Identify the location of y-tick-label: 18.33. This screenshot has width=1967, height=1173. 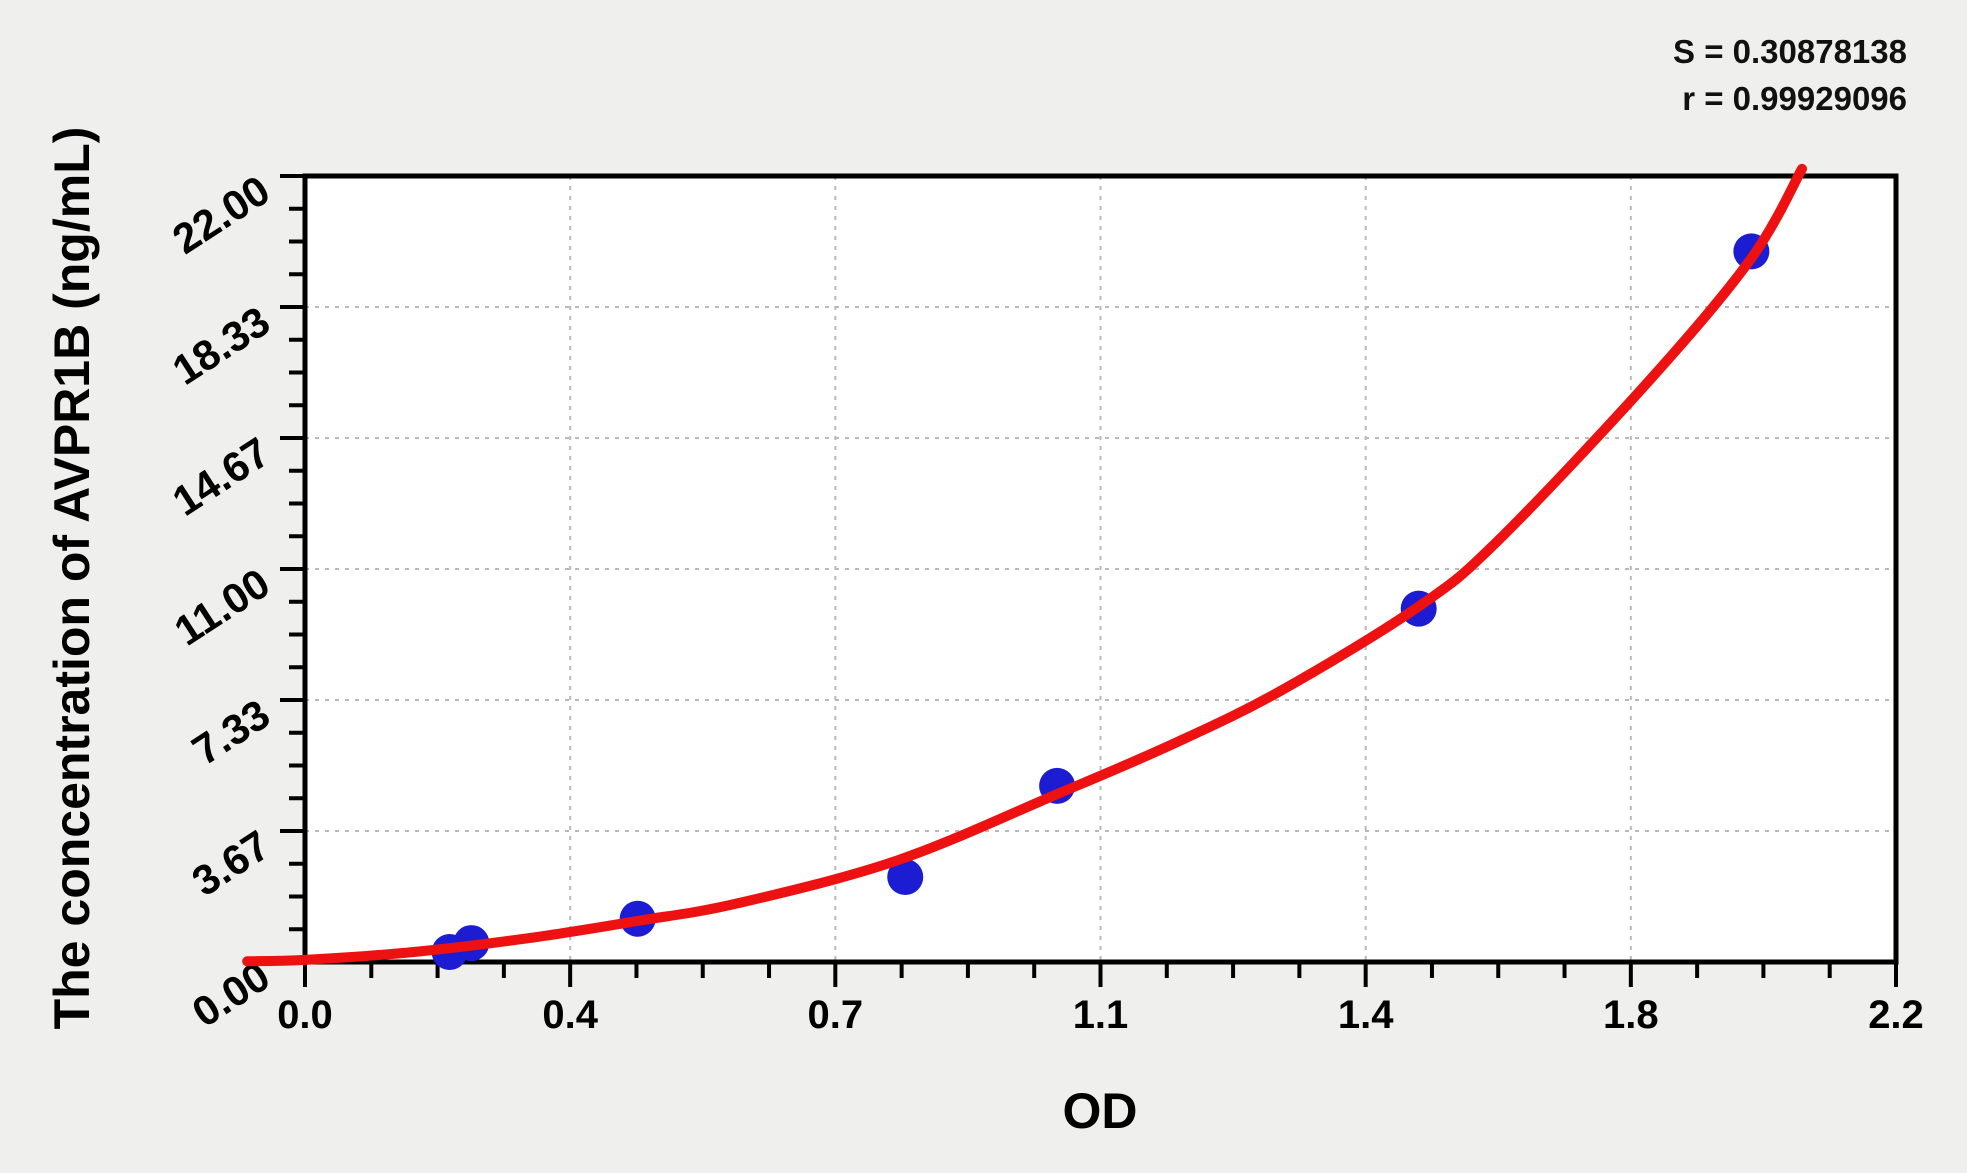
(221, 345).